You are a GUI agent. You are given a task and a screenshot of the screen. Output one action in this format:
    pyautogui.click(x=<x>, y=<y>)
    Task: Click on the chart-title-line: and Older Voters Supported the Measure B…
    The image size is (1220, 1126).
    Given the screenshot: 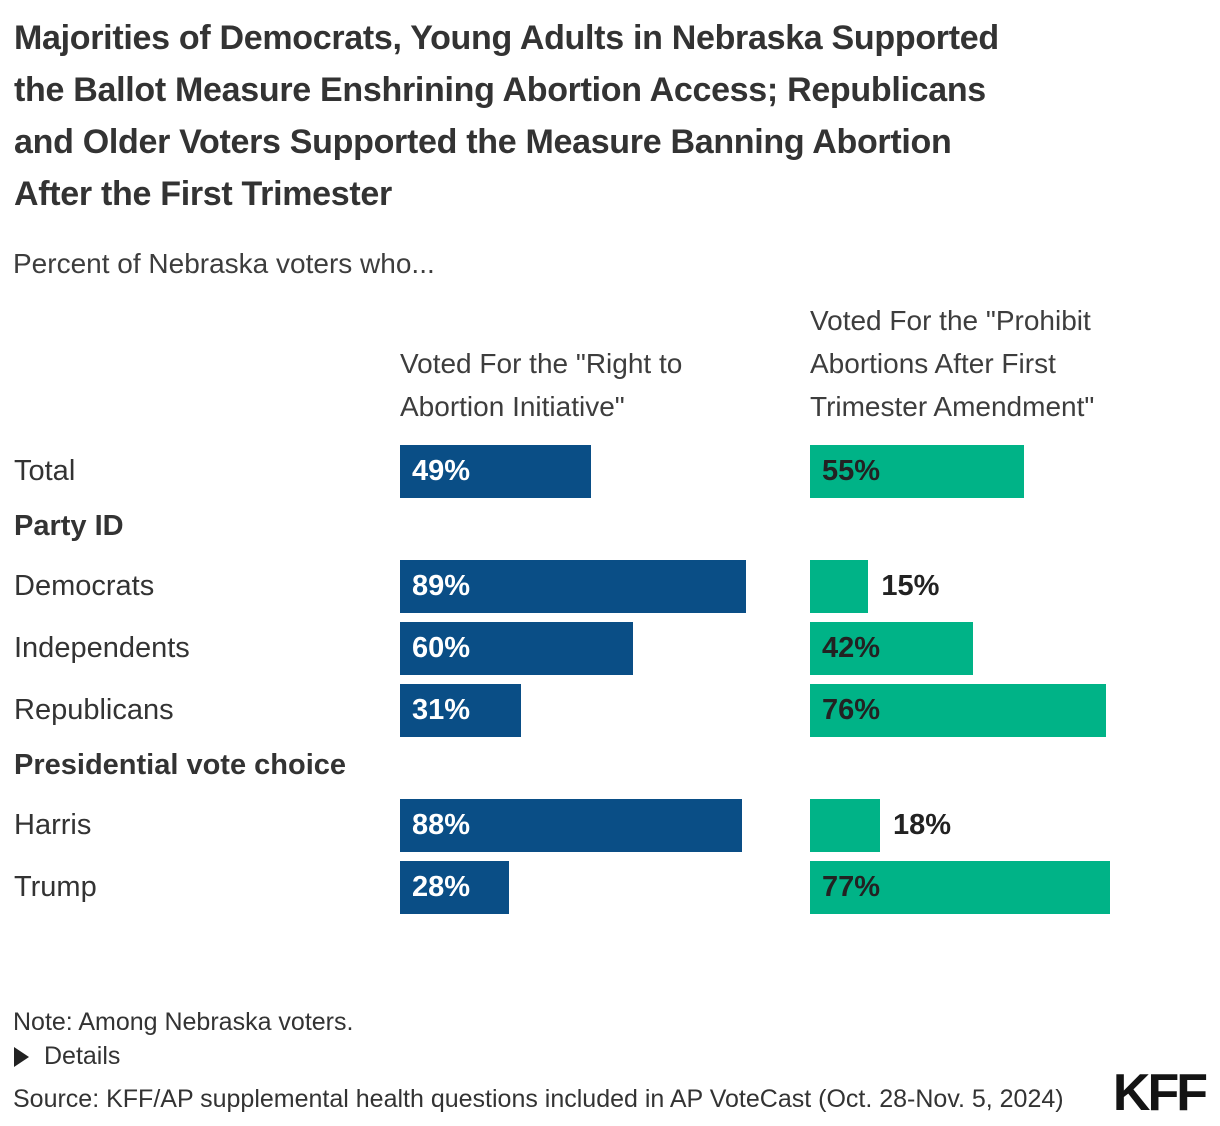 What is the action you would take?
    pyautogui.click(x=483, y=142)
    